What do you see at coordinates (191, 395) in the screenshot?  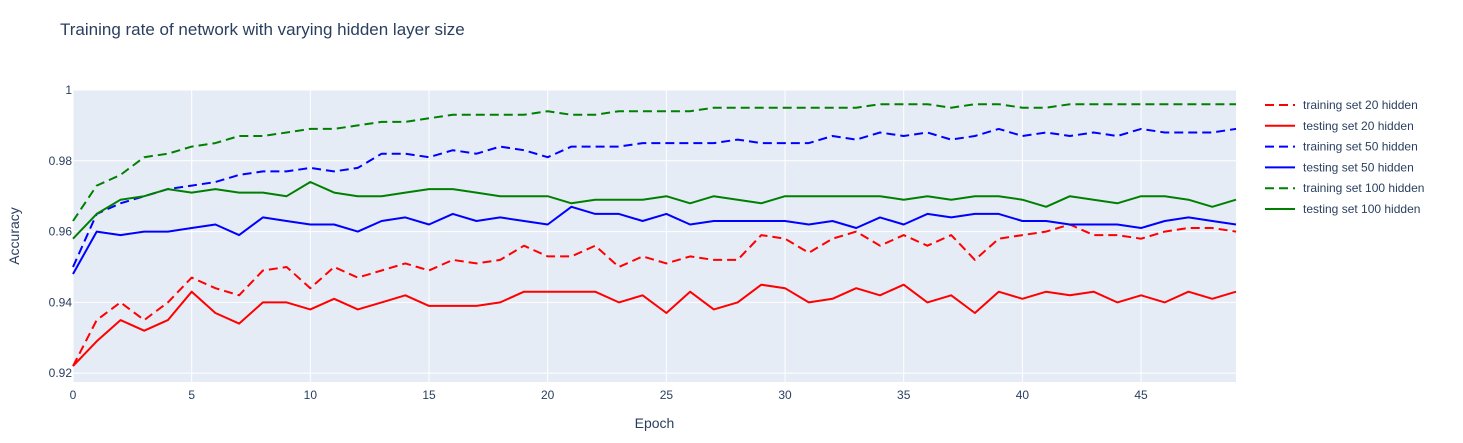 I see `x-tick-label: 5` at bounding box center [191, 395].